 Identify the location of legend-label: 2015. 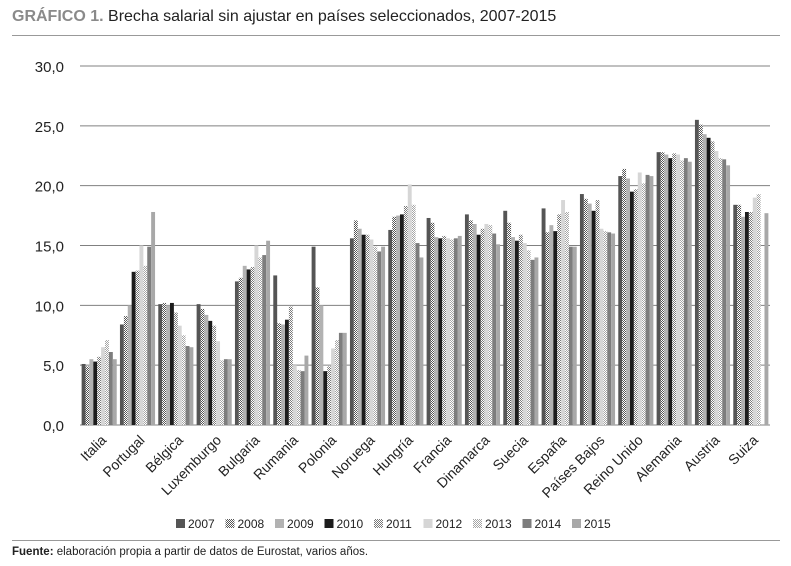
(597, 524).